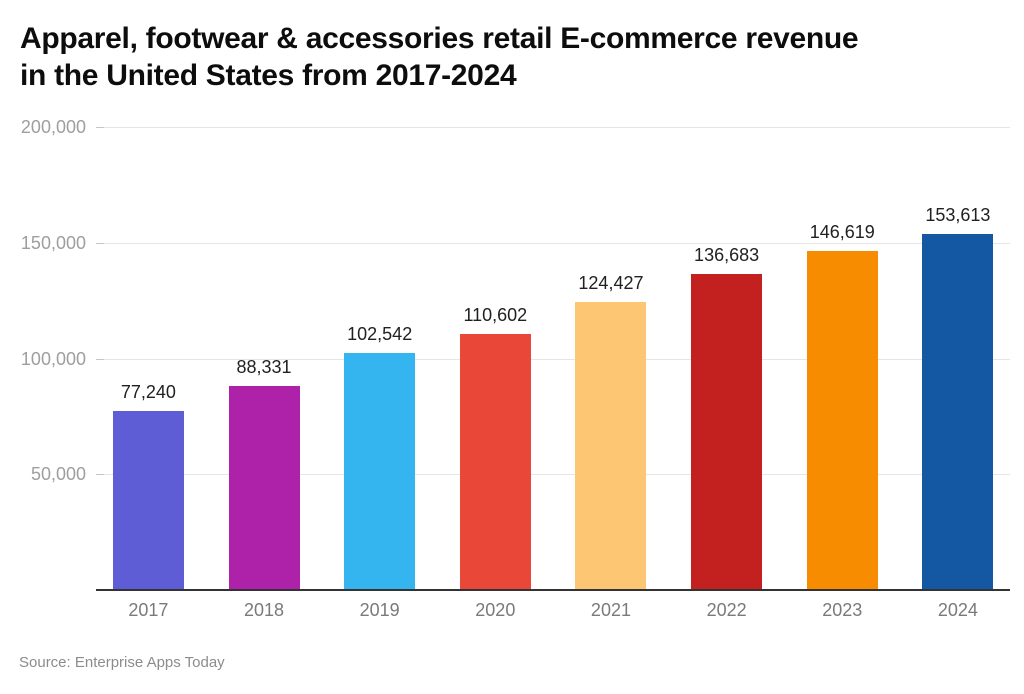 The height and width of the screenshot is (694, 1024). I want to click on x-axis-label: 2020, so click(495, 610).